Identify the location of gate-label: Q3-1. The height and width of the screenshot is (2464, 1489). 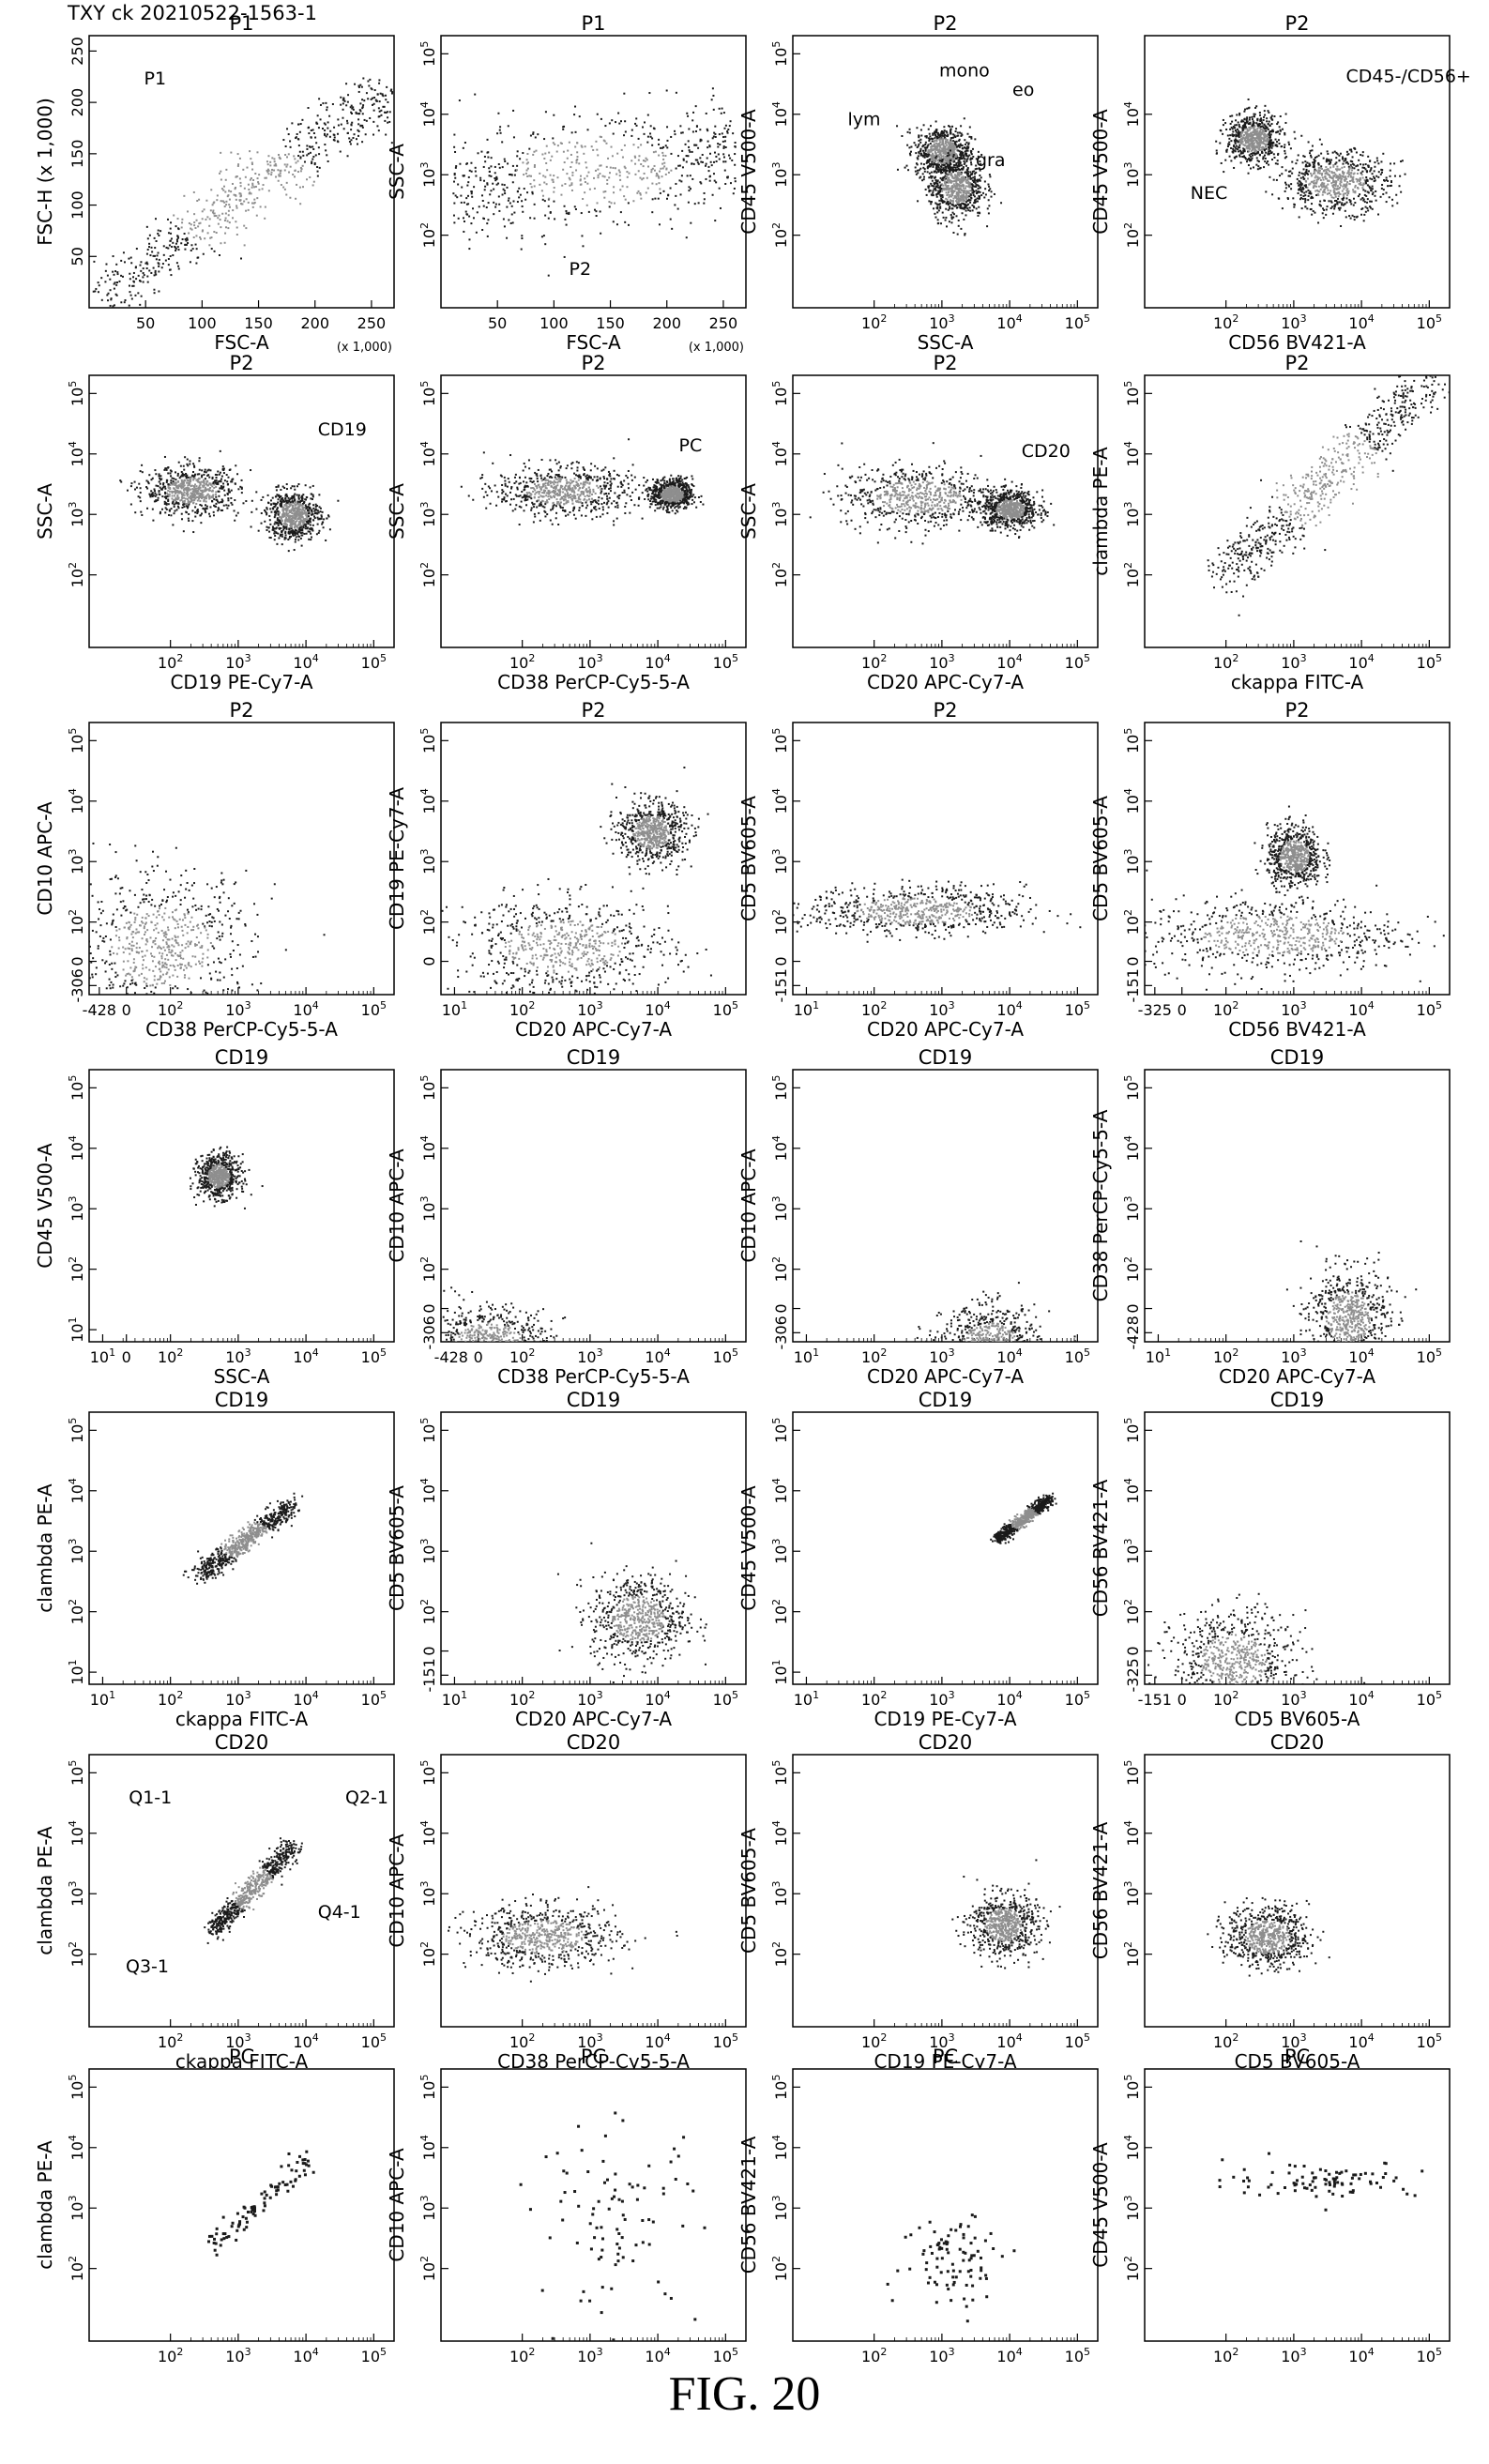
(147, 1967).